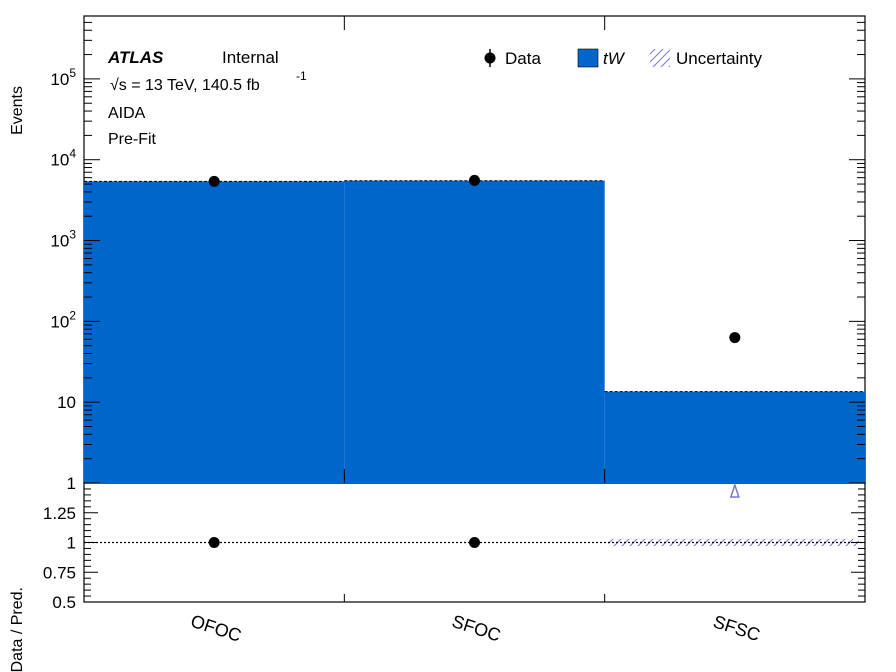 This screenshot has width=896, height=672. What do you see at coordinates (214, 181) in the screenshot?
I see `data-point-ofoc` at bounding box center [214, 181].